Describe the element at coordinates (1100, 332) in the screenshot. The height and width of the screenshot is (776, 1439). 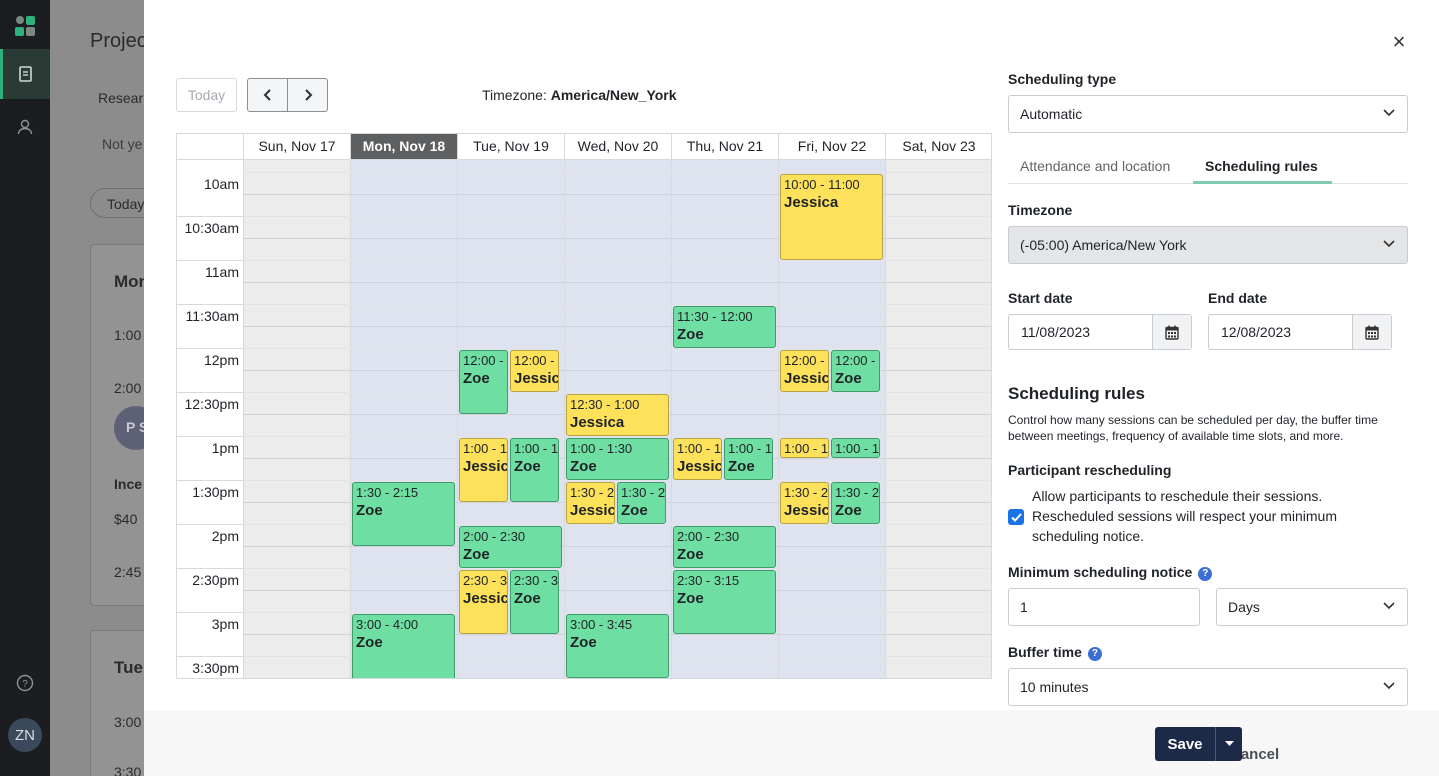
I see `start-date-input: 11/08/2023` at that location.